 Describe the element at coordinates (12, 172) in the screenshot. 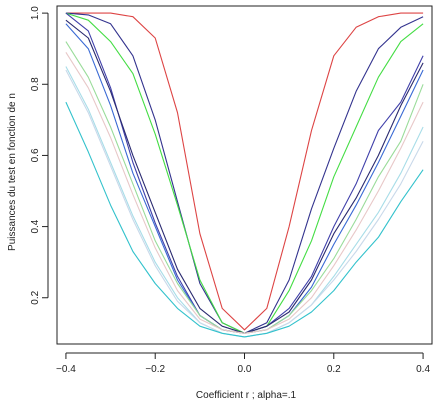

I see `y-axis-label: Puissances du test en fonction de n` at that location.